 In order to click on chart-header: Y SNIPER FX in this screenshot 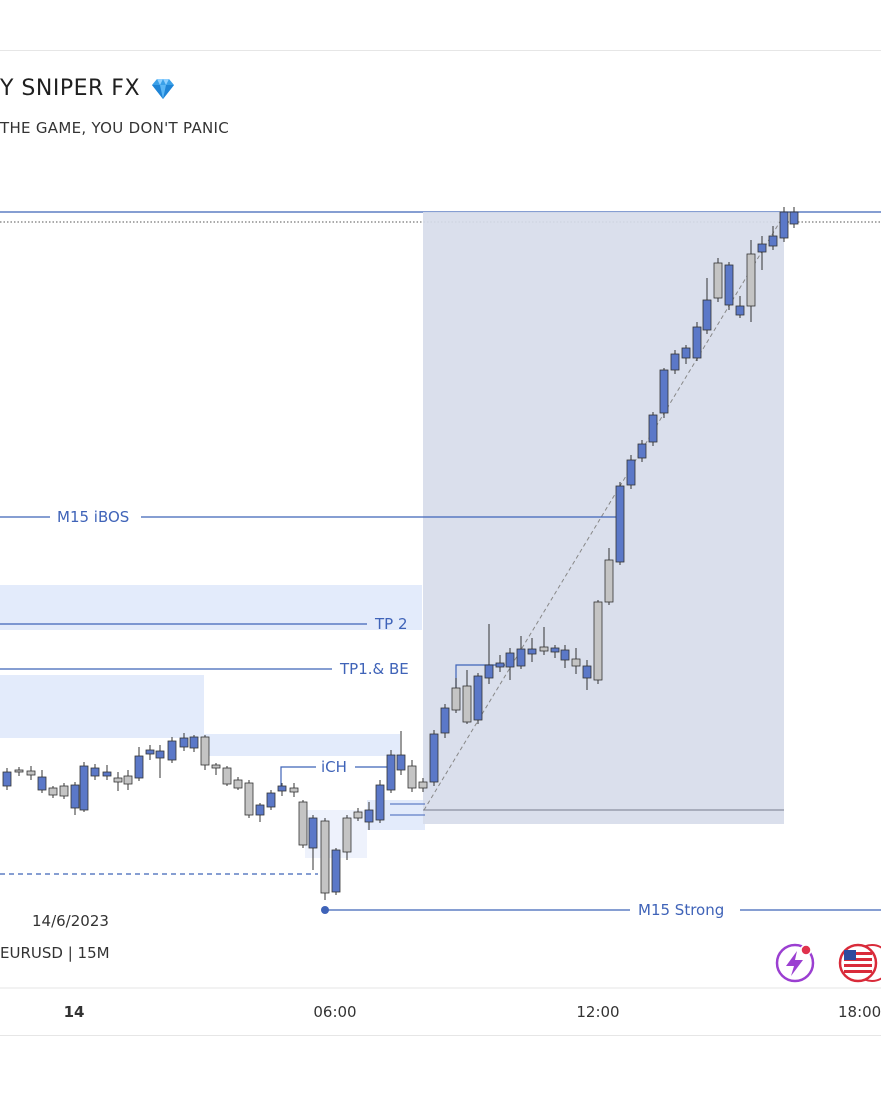, I will do `click(88, 88)`.